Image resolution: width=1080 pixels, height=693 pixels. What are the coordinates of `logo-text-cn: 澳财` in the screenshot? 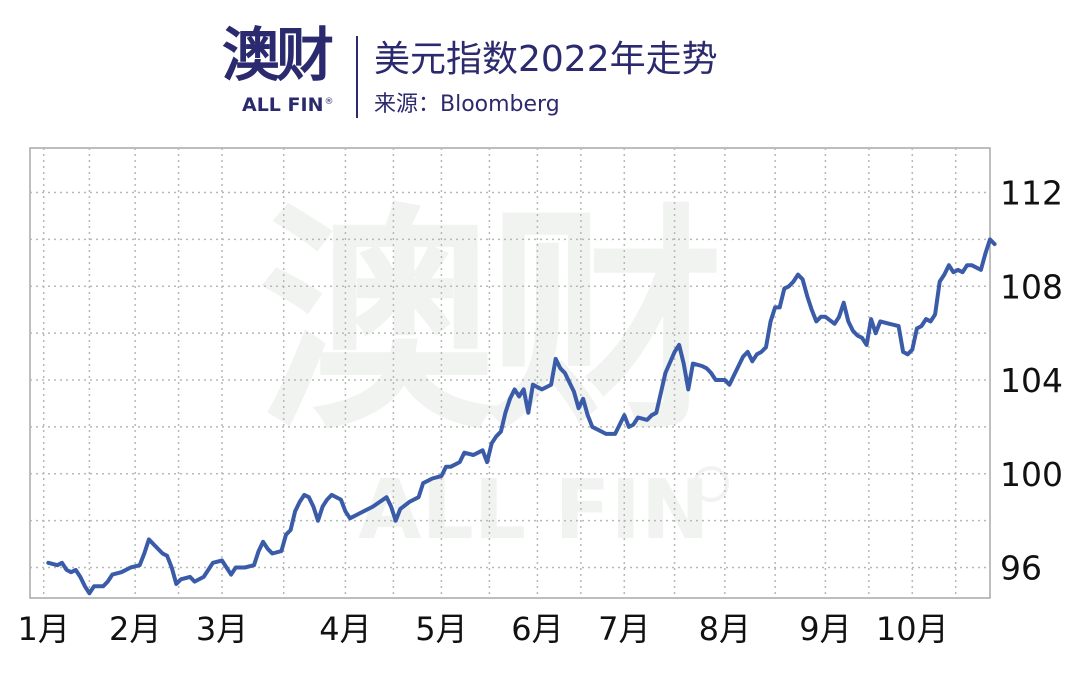 It's located at (278, 55).